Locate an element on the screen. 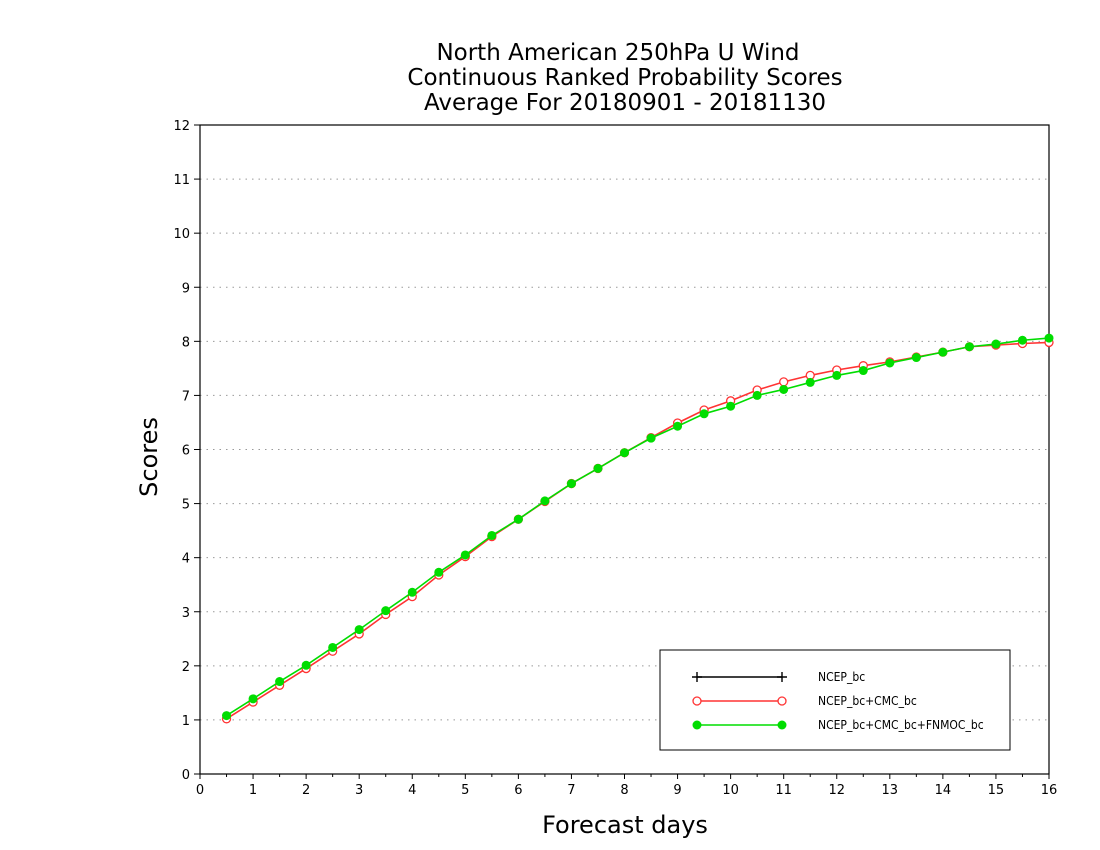  x-axis: 0 1 2 3 4 5 6 7 8 9 10 11 12 13 14 15 16 is located at coordinates (626, 786).